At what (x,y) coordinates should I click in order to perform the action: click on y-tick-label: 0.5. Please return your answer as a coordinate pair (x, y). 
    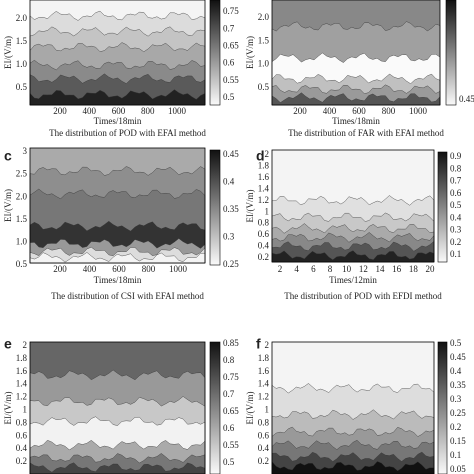
    Looking at the image, I should click on (22, 87).